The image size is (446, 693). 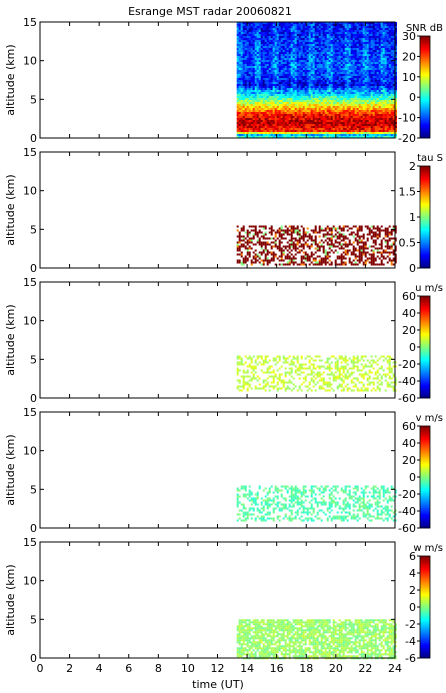 What do you see at coordinates (218, 668) in the screenshot?
I see `x-tick-label: 12` at bounding box center [218, 668].